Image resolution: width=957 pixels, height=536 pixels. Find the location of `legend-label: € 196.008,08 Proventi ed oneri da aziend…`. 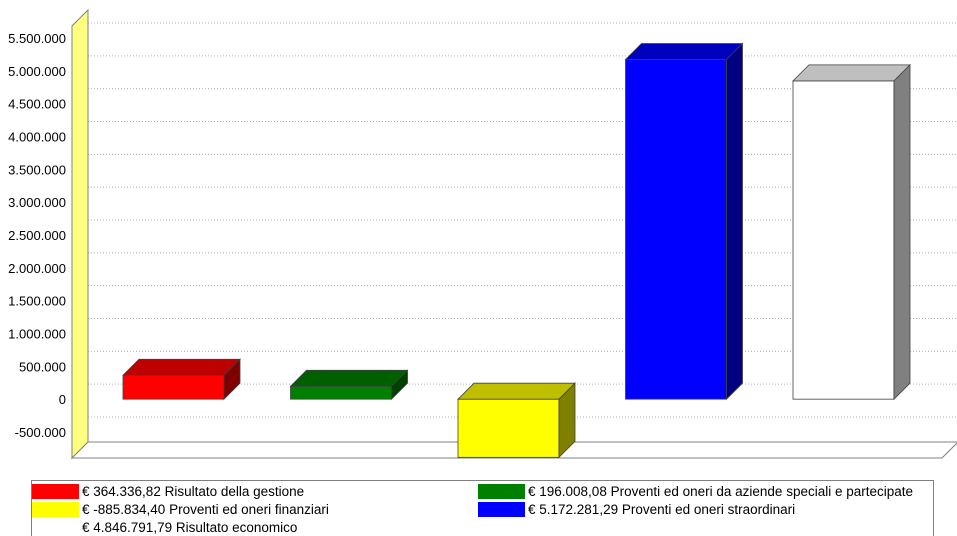

legend-label: € 196.008,08 Proventi ed oneri da aziend… is located at coordinates (721, 491).